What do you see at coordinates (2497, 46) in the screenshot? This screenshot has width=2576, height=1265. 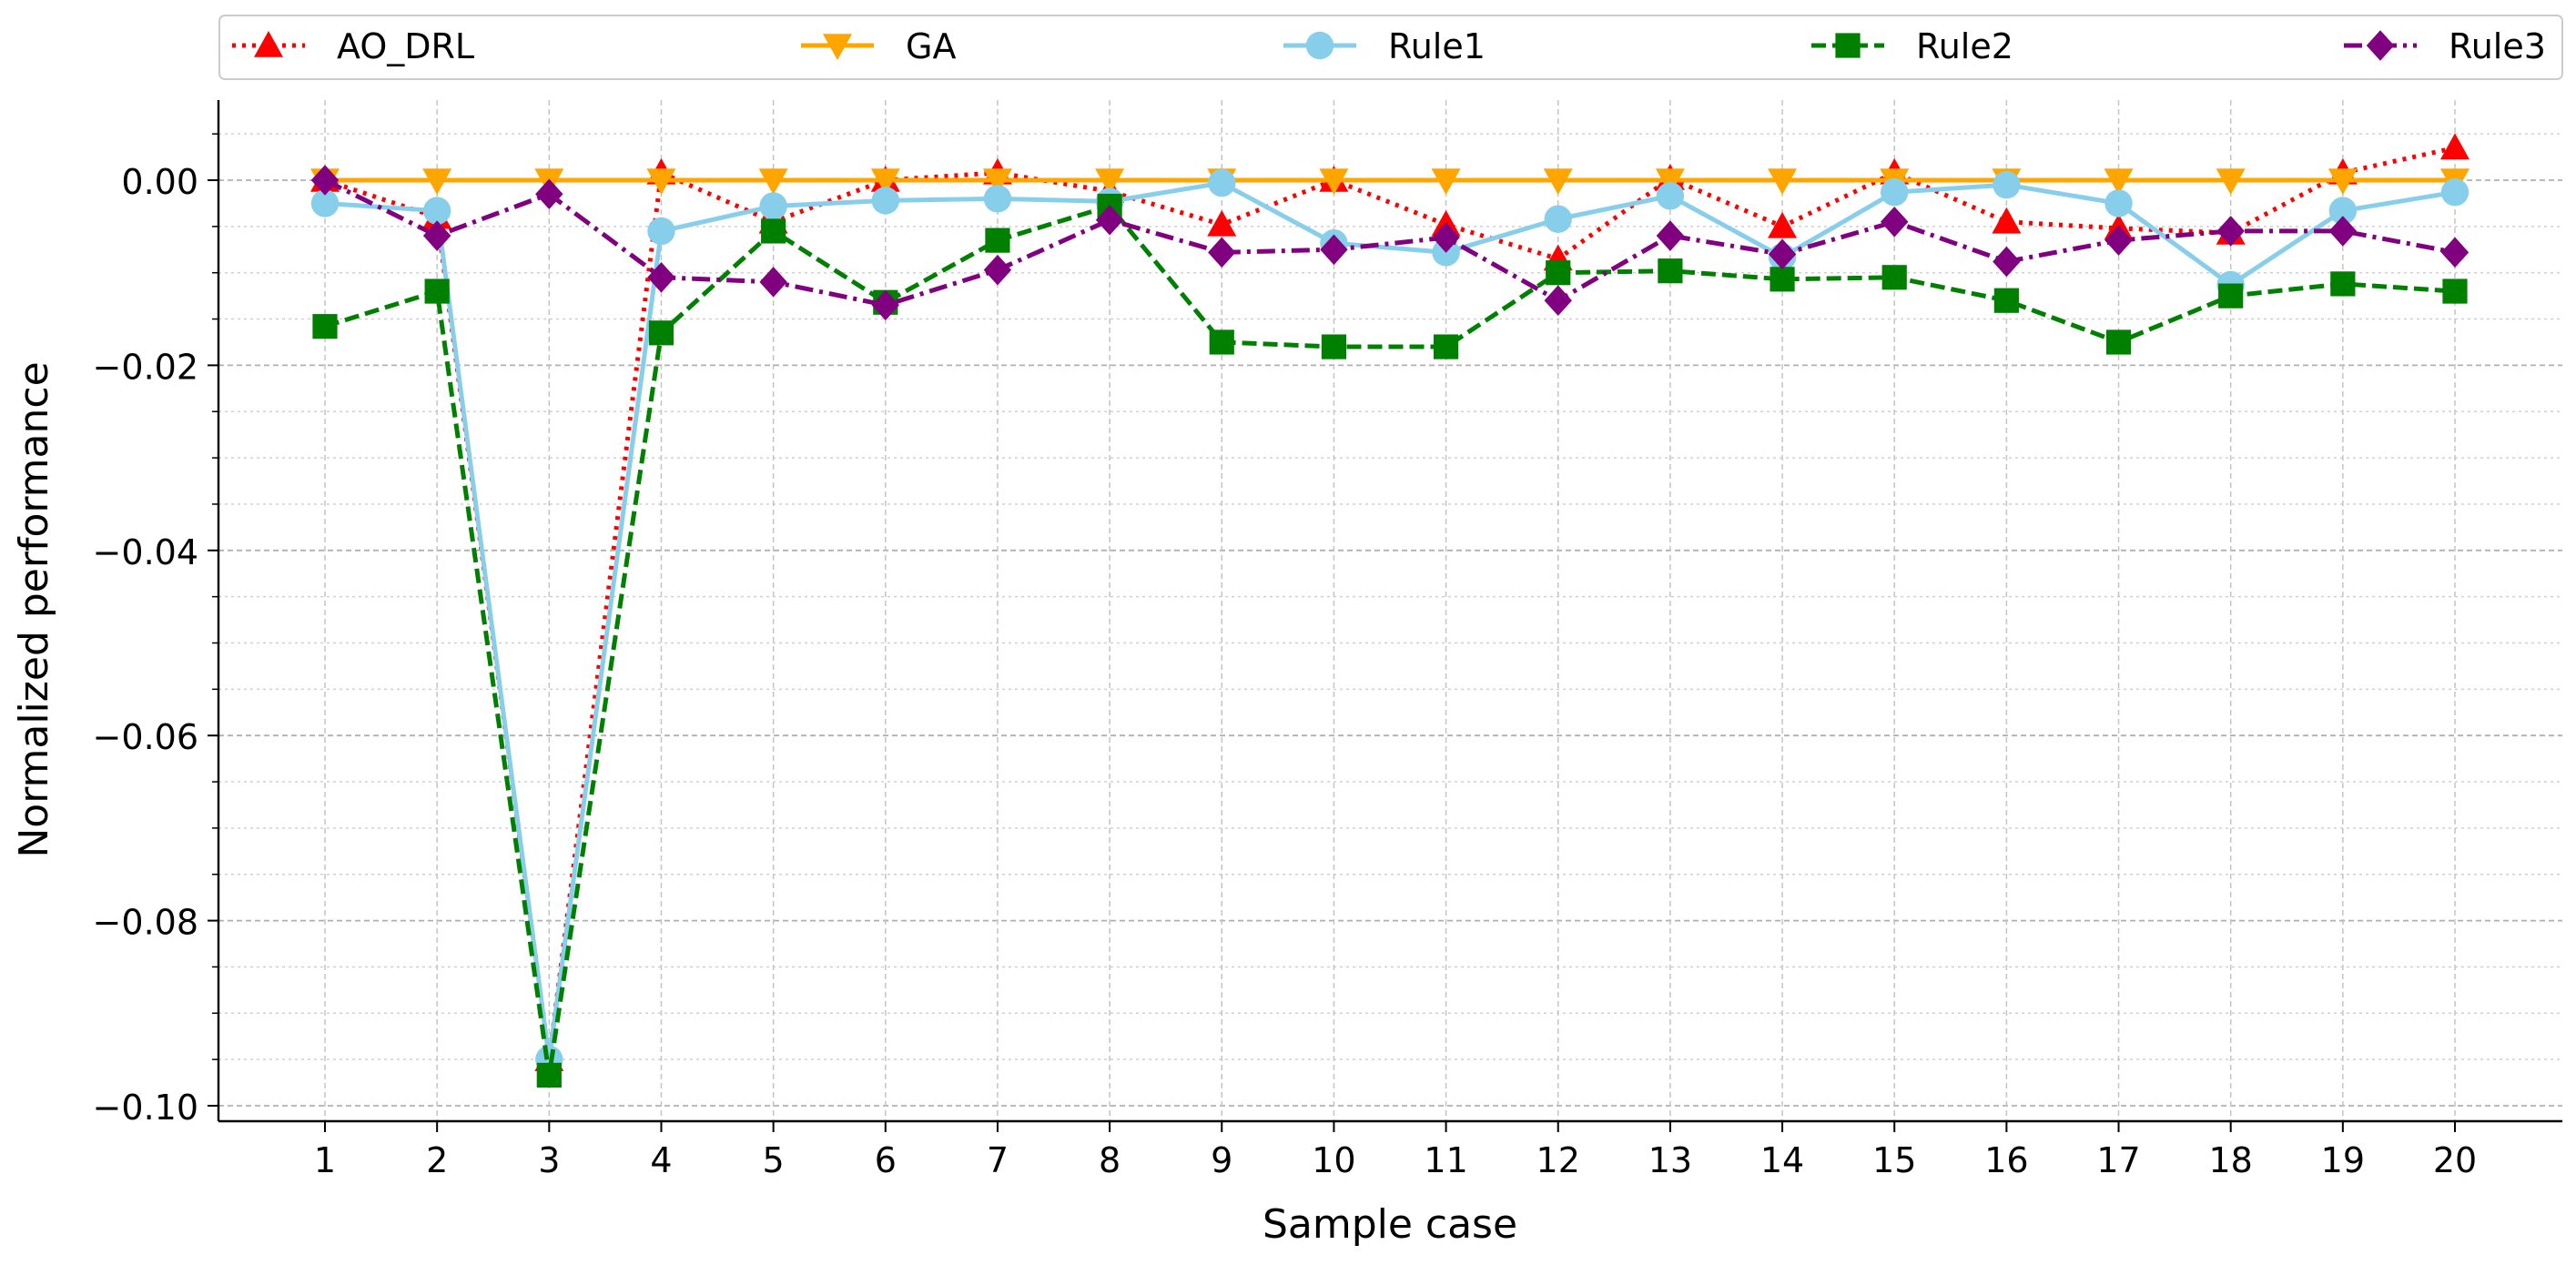 I see `legend-label: Rule3` at bounding box center [2497, 46].